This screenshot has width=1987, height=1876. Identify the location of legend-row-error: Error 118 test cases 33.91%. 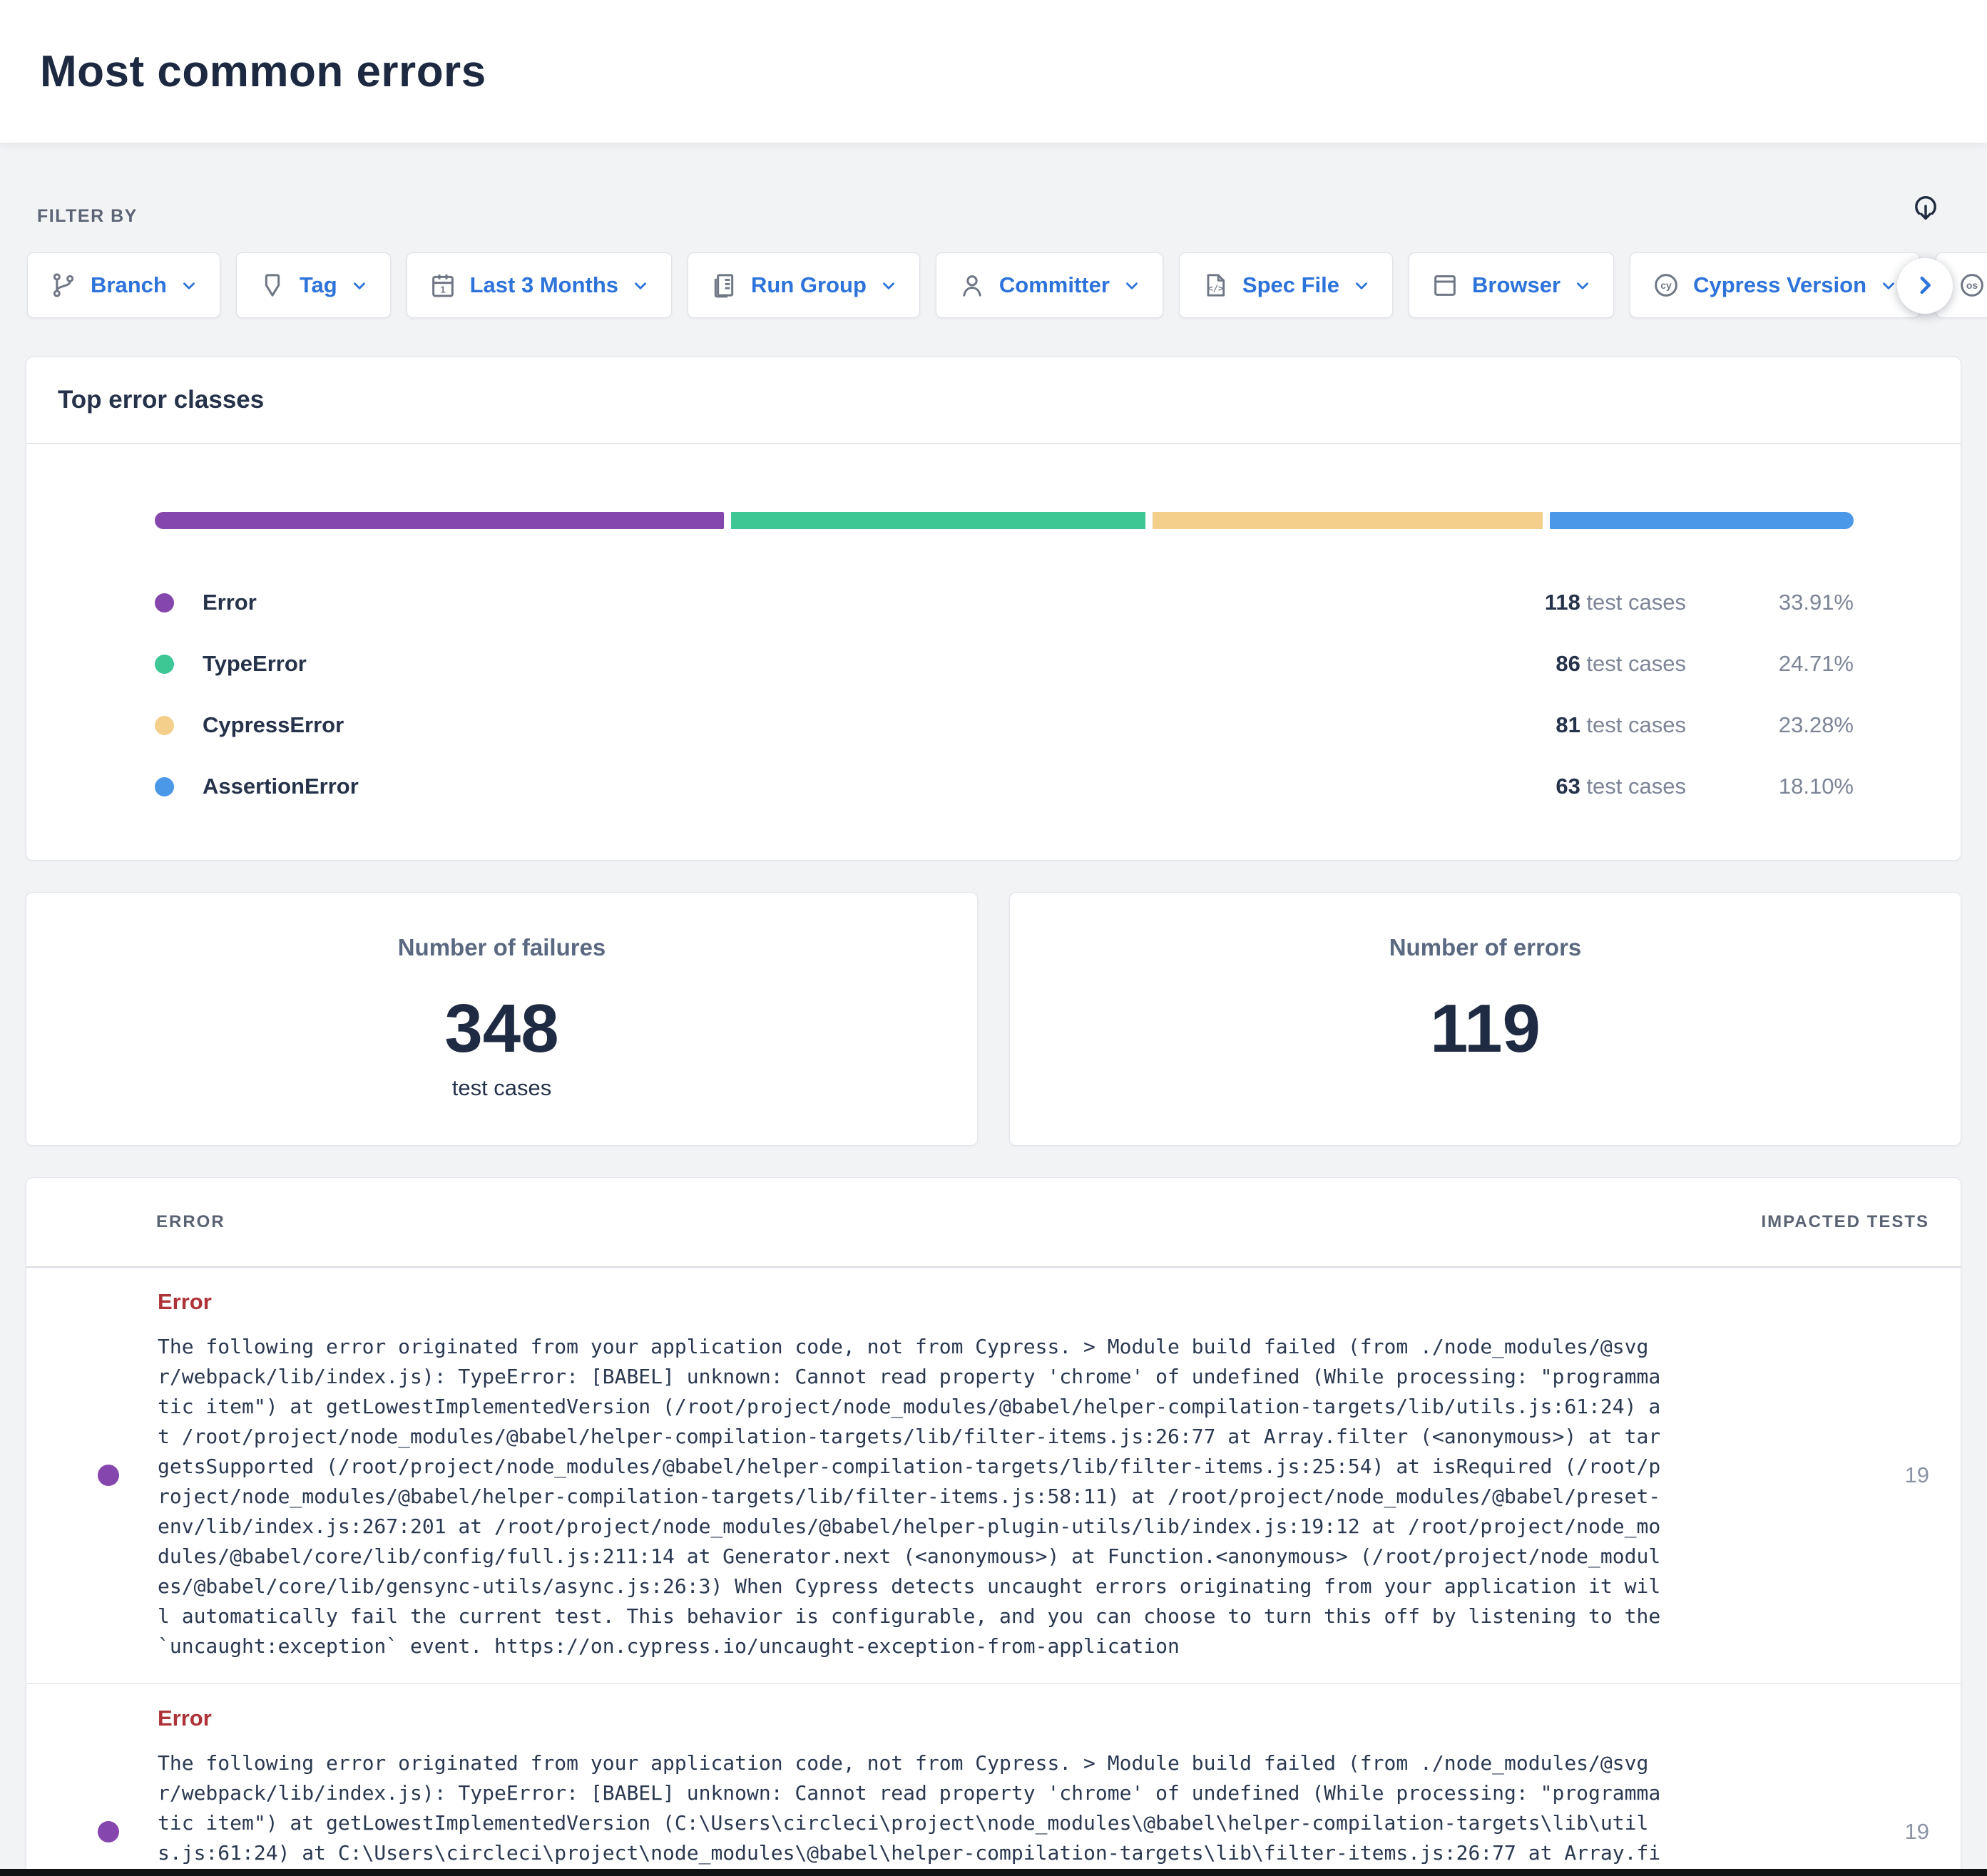
(1004, 602).